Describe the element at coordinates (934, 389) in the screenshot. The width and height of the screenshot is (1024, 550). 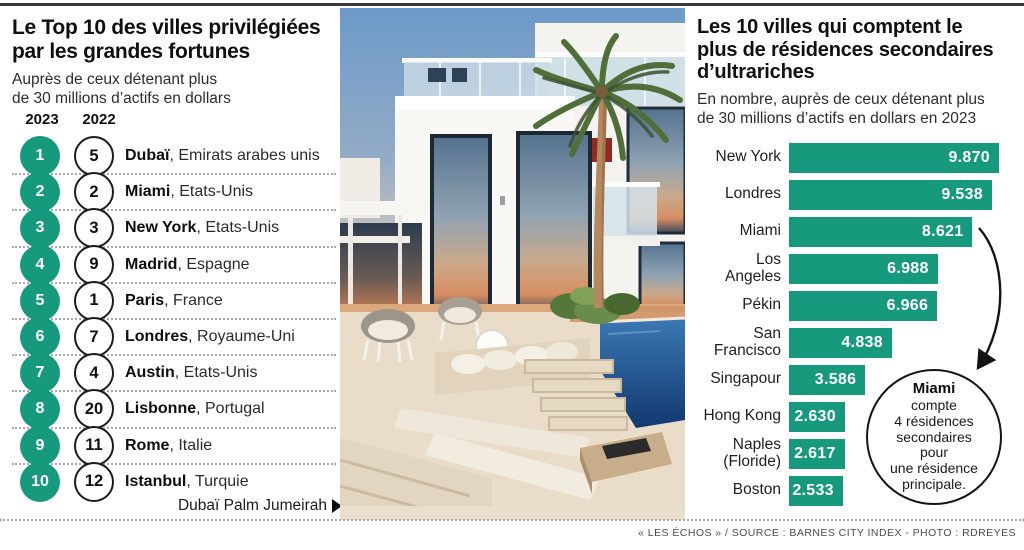
I see `annotation-city: Miami` at that location.